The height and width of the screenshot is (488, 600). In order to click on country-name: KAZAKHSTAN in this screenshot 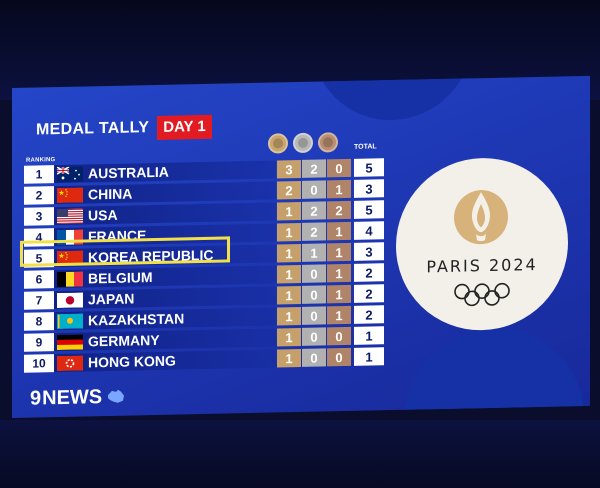, I will do `click(136, 319)`.